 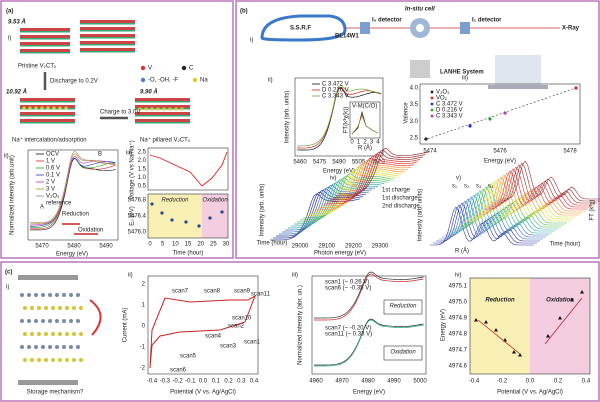 I want to click on scan-label: scan10, so click(x=242, y=319).